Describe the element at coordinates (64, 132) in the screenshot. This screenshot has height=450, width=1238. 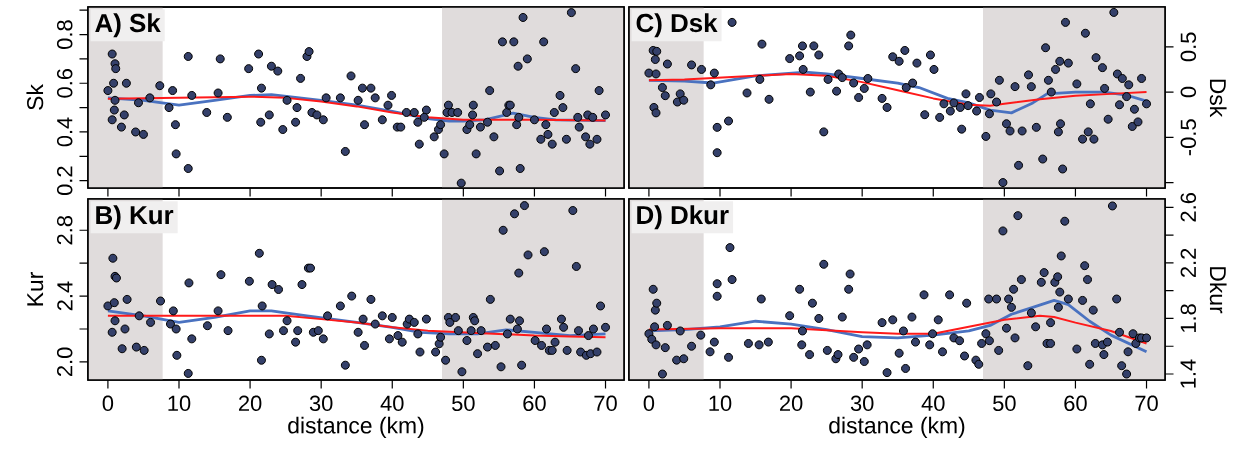
I see `y-tick-label: 0.4` at that location.